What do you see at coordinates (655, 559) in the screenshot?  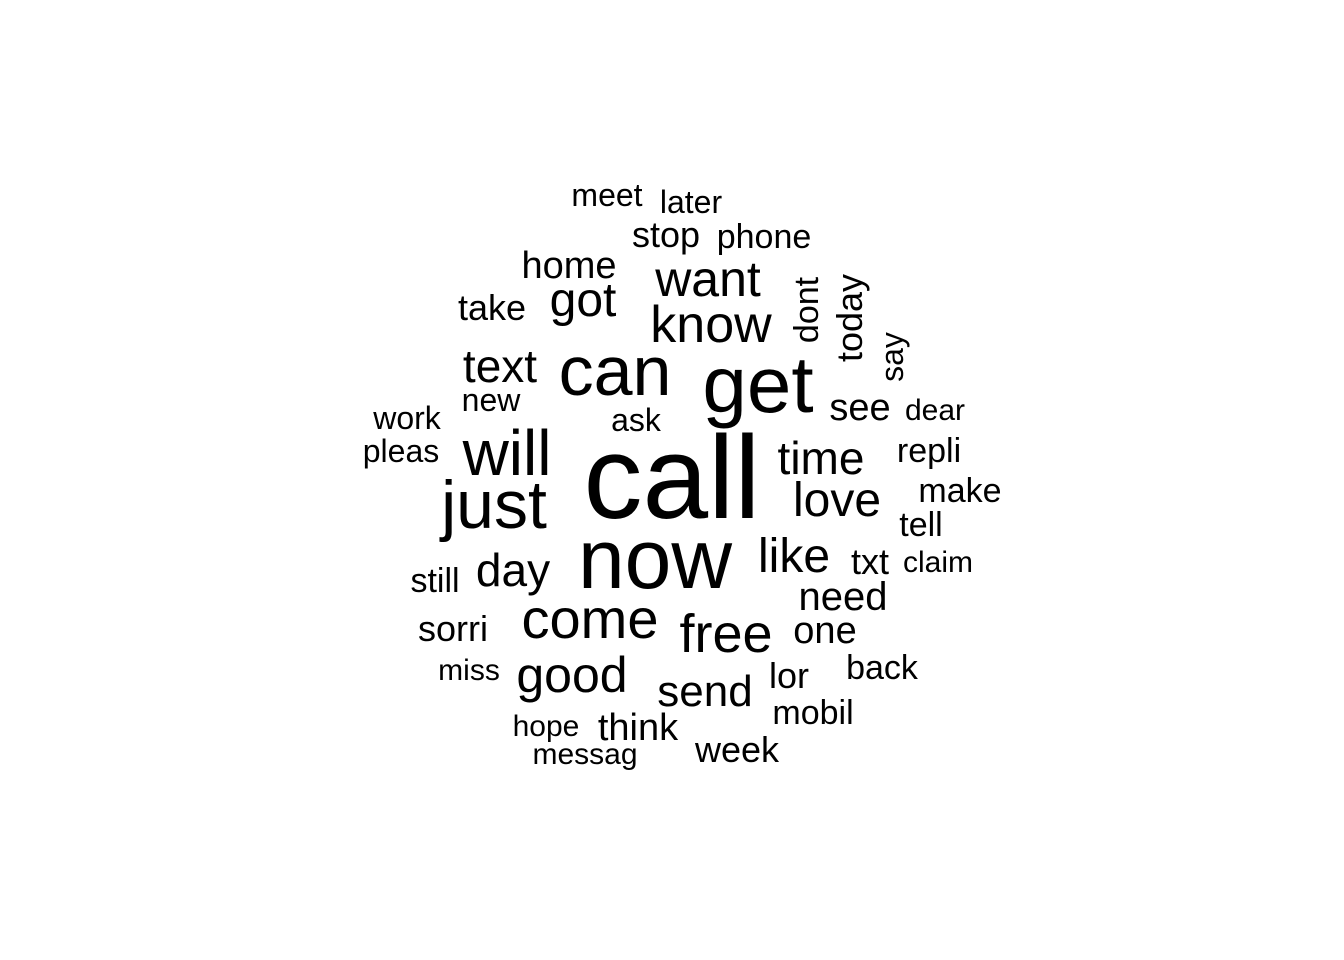 I see `word-now: now` at bounding box center [655, 559].